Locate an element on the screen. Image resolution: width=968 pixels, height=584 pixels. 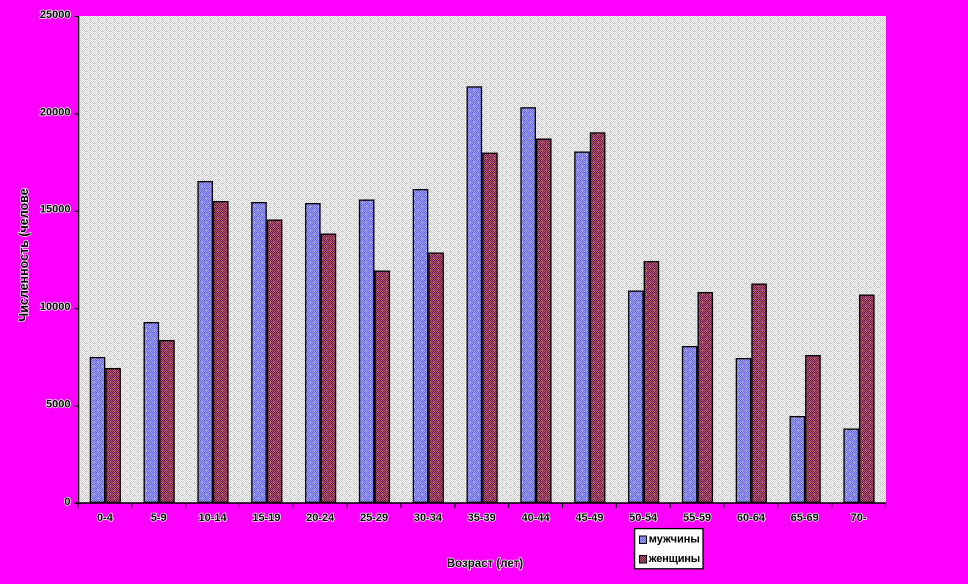
svg-text: 65-69 is located at coordinates (805, 518).